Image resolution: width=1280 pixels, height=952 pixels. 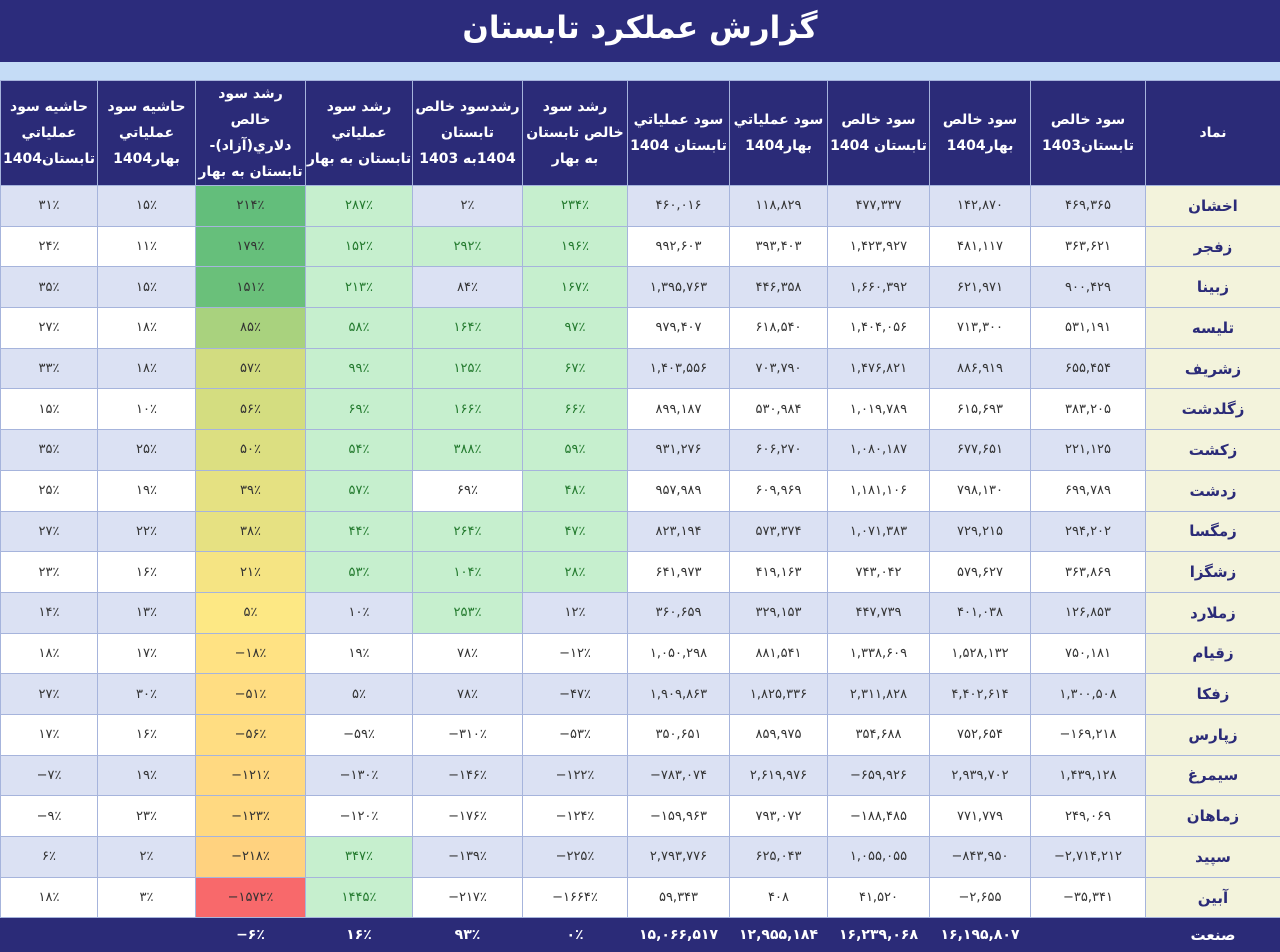 I want to click on value-cell: −۷۸۳,۰۷۴, so click(x=679, y=775).